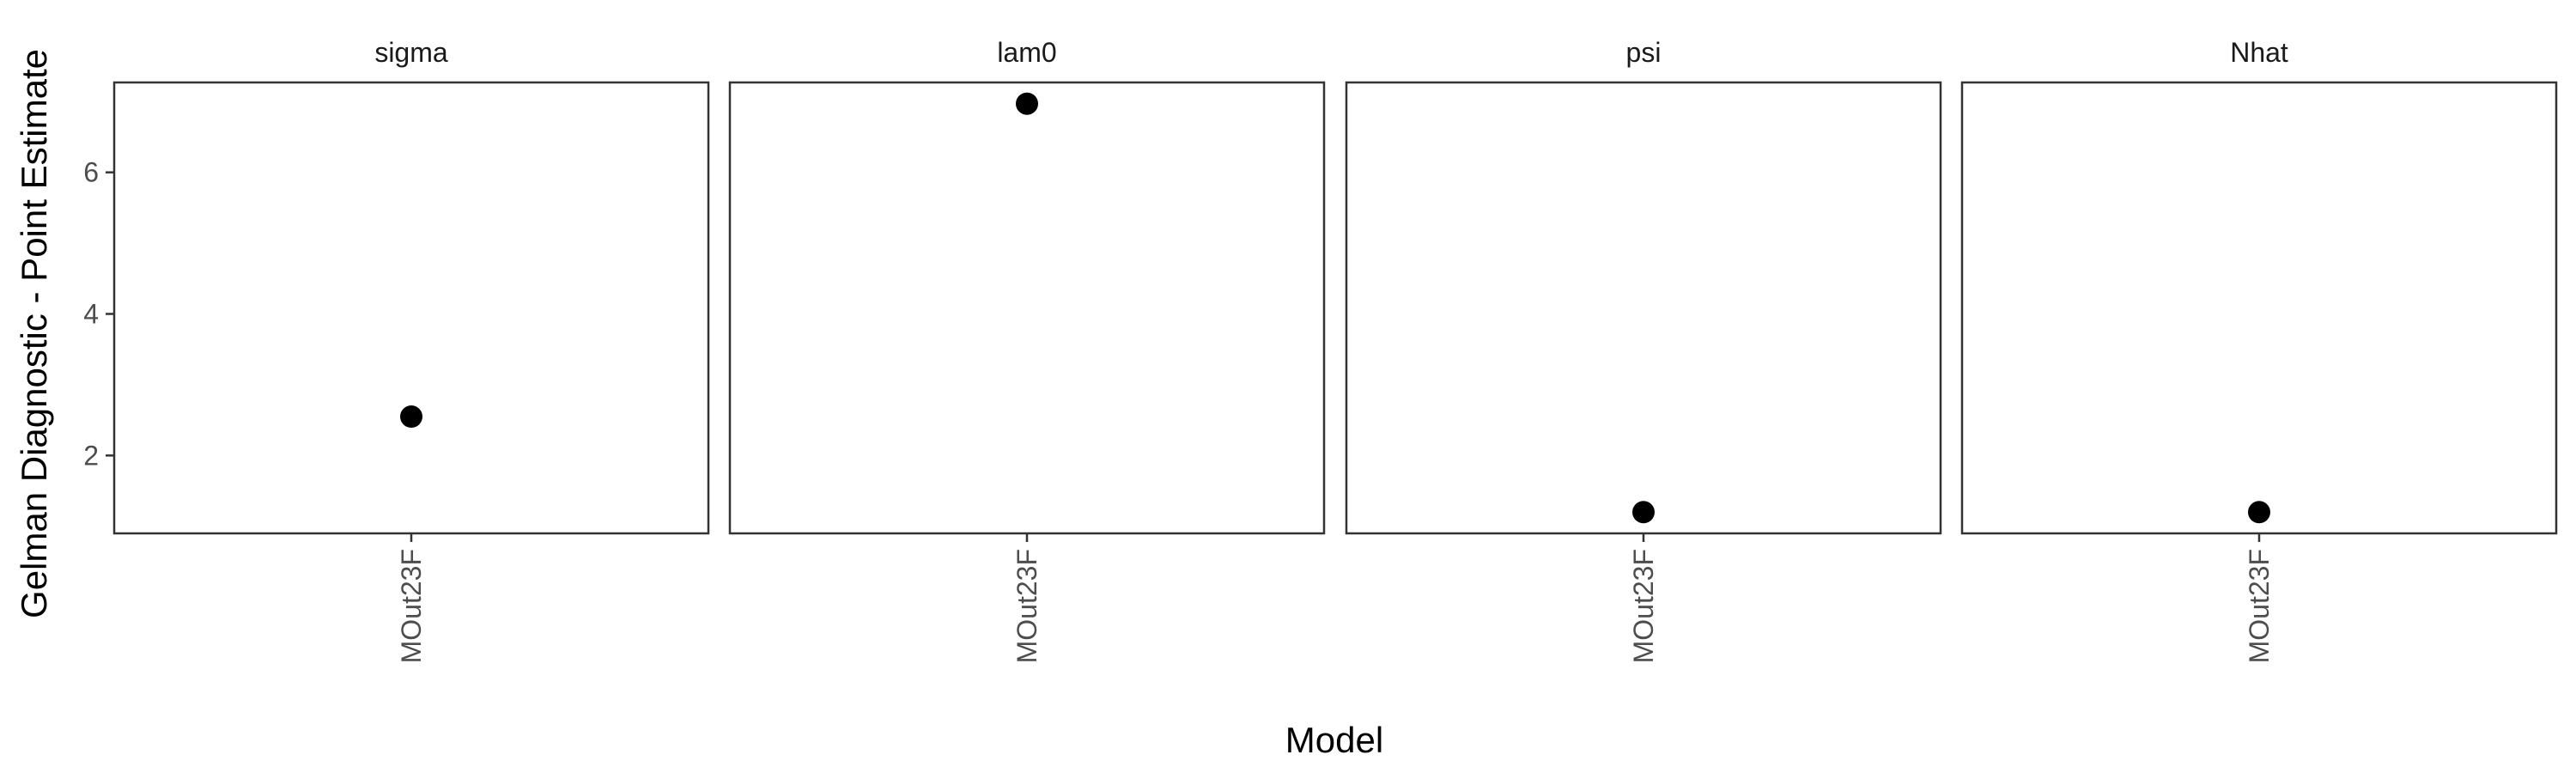 The width and height of the screenshot is (2576, 773). Describe the element at coordinates (91, 172) in the screenshot. I see `y-tick-label: 6` at that location.